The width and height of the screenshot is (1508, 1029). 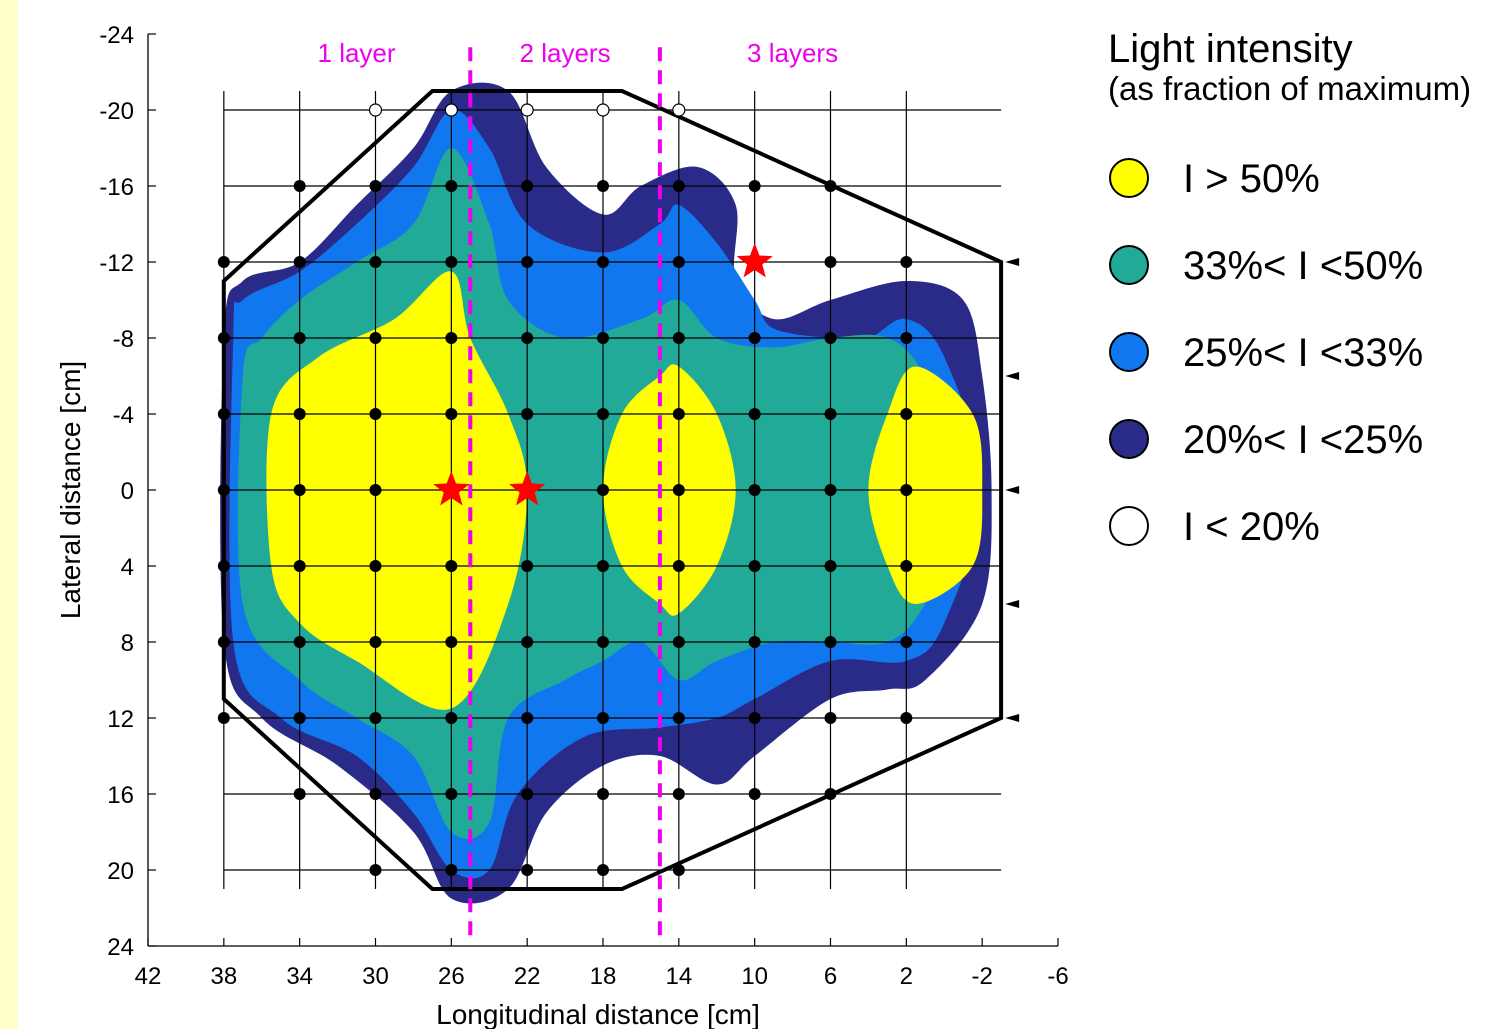 What do you see at coordinates (603, 374) in the screenshot?
I see `star-markers` at bounding box center [603, 374].